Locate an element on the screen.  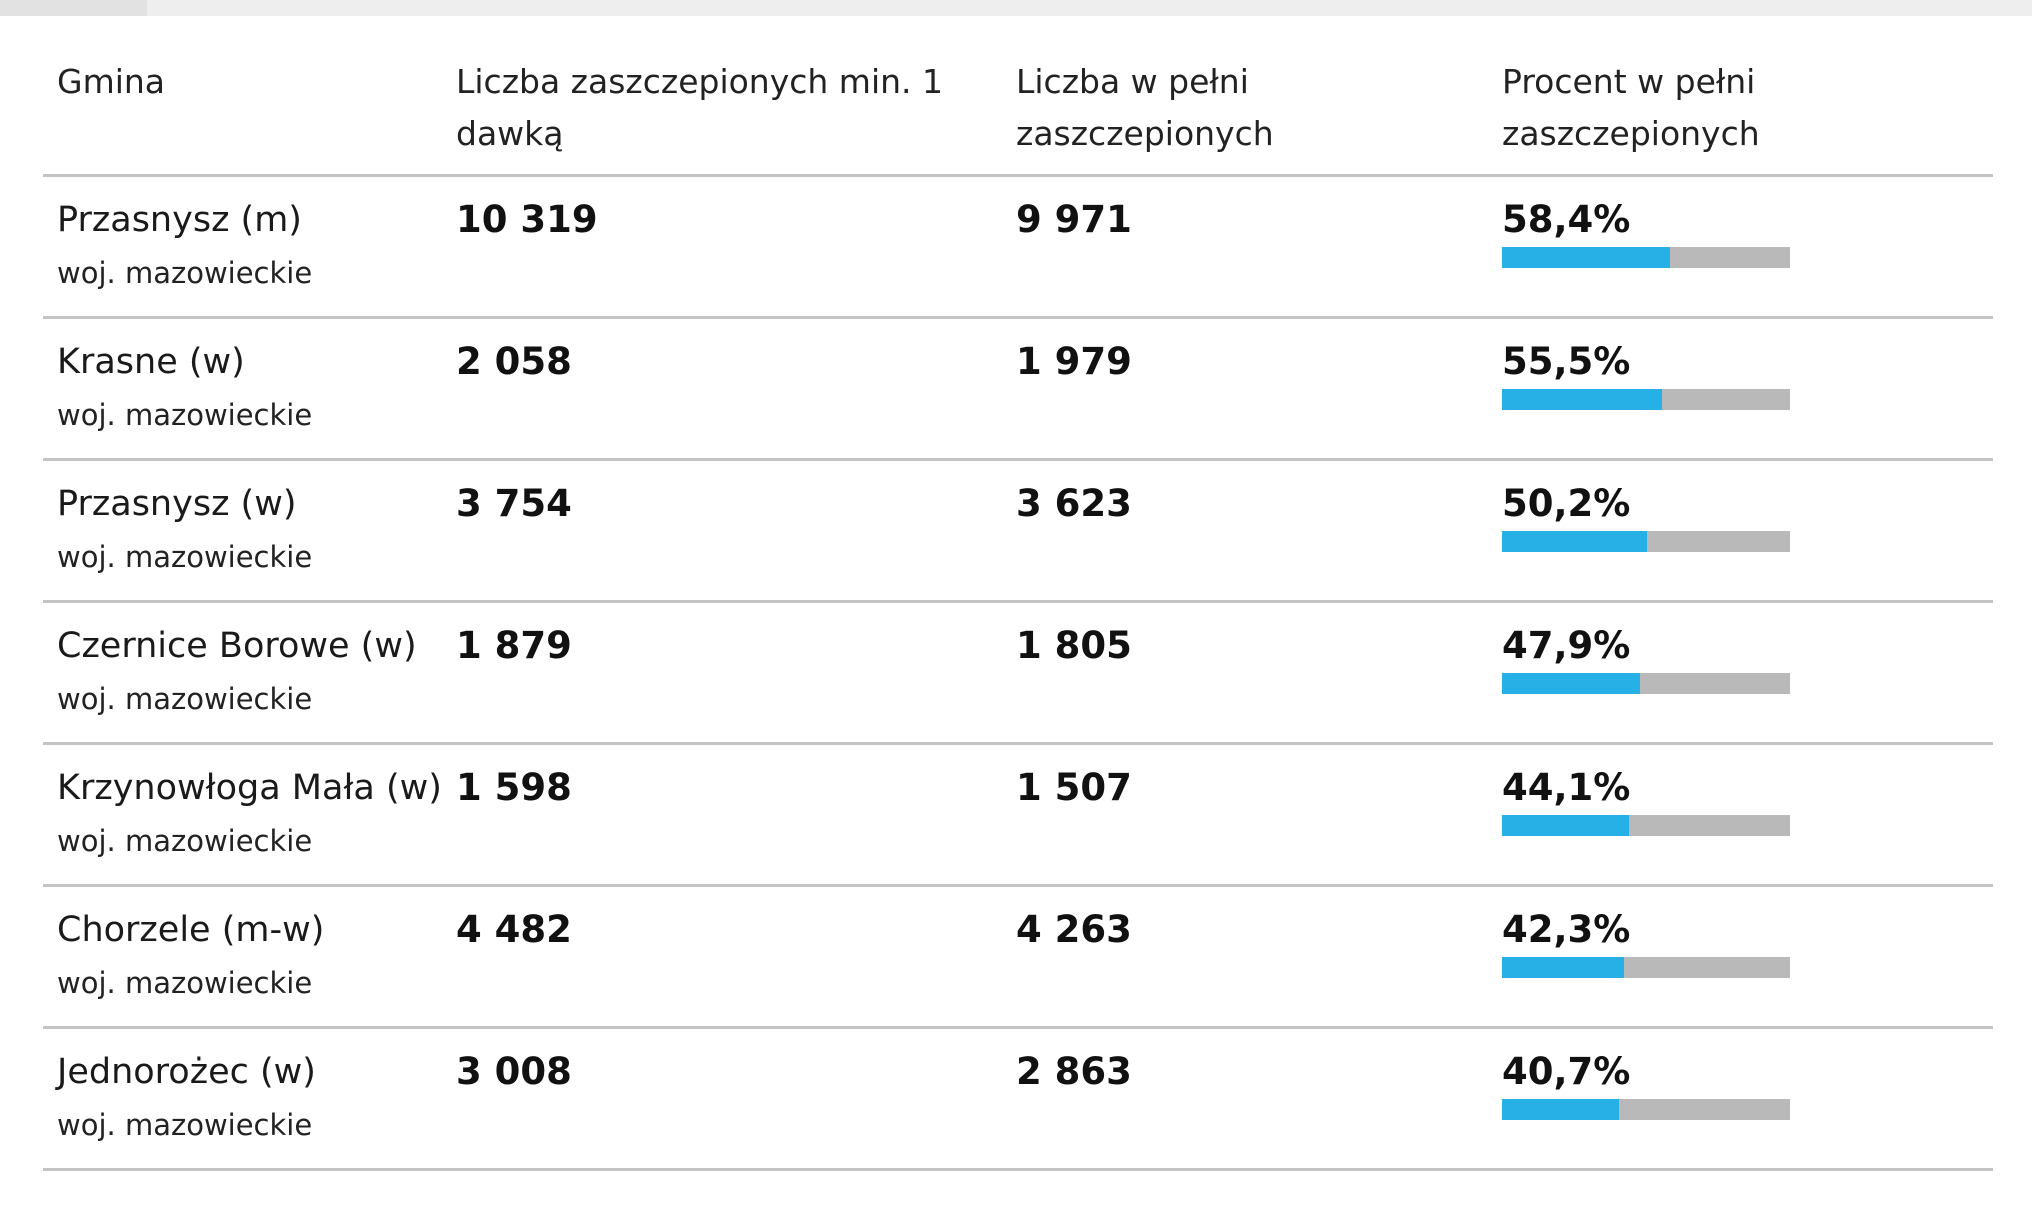
cell-min-one-dose: 1 879 is located at coordinates (722, 673).